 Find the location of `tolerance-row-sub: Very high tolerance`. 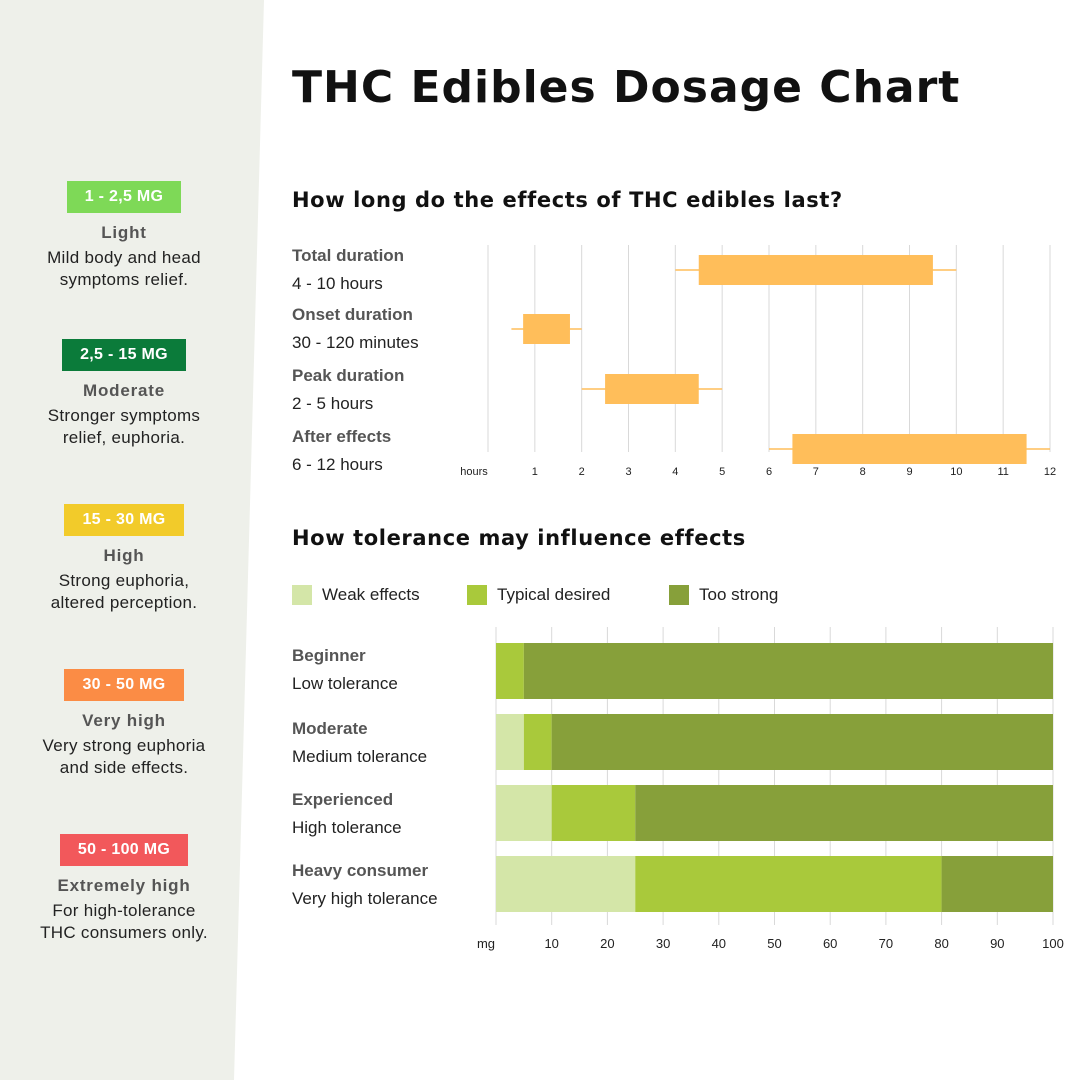

tolerance-row-sub: Very high tolerance is located at coordinates (365, 898).